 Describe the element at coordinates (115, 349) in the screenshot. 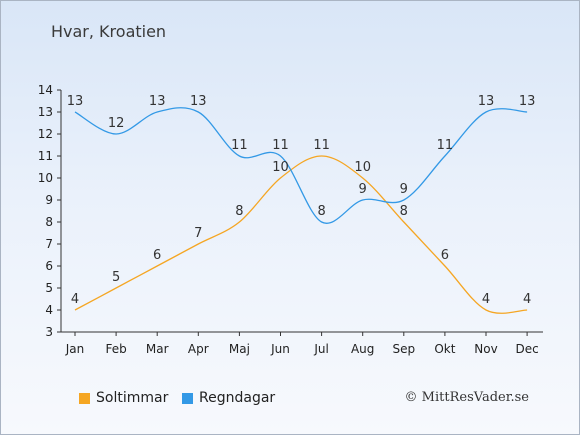

I see `x-tick-label: Feb` at that location.